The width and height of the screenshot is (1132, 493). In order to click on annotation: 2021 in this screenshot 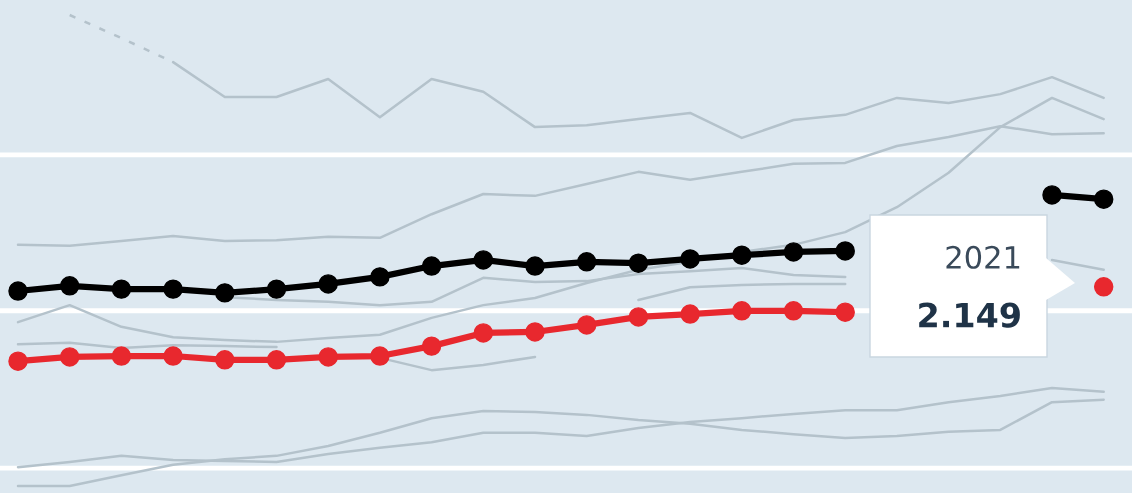, I will do `click(983, 257)`.